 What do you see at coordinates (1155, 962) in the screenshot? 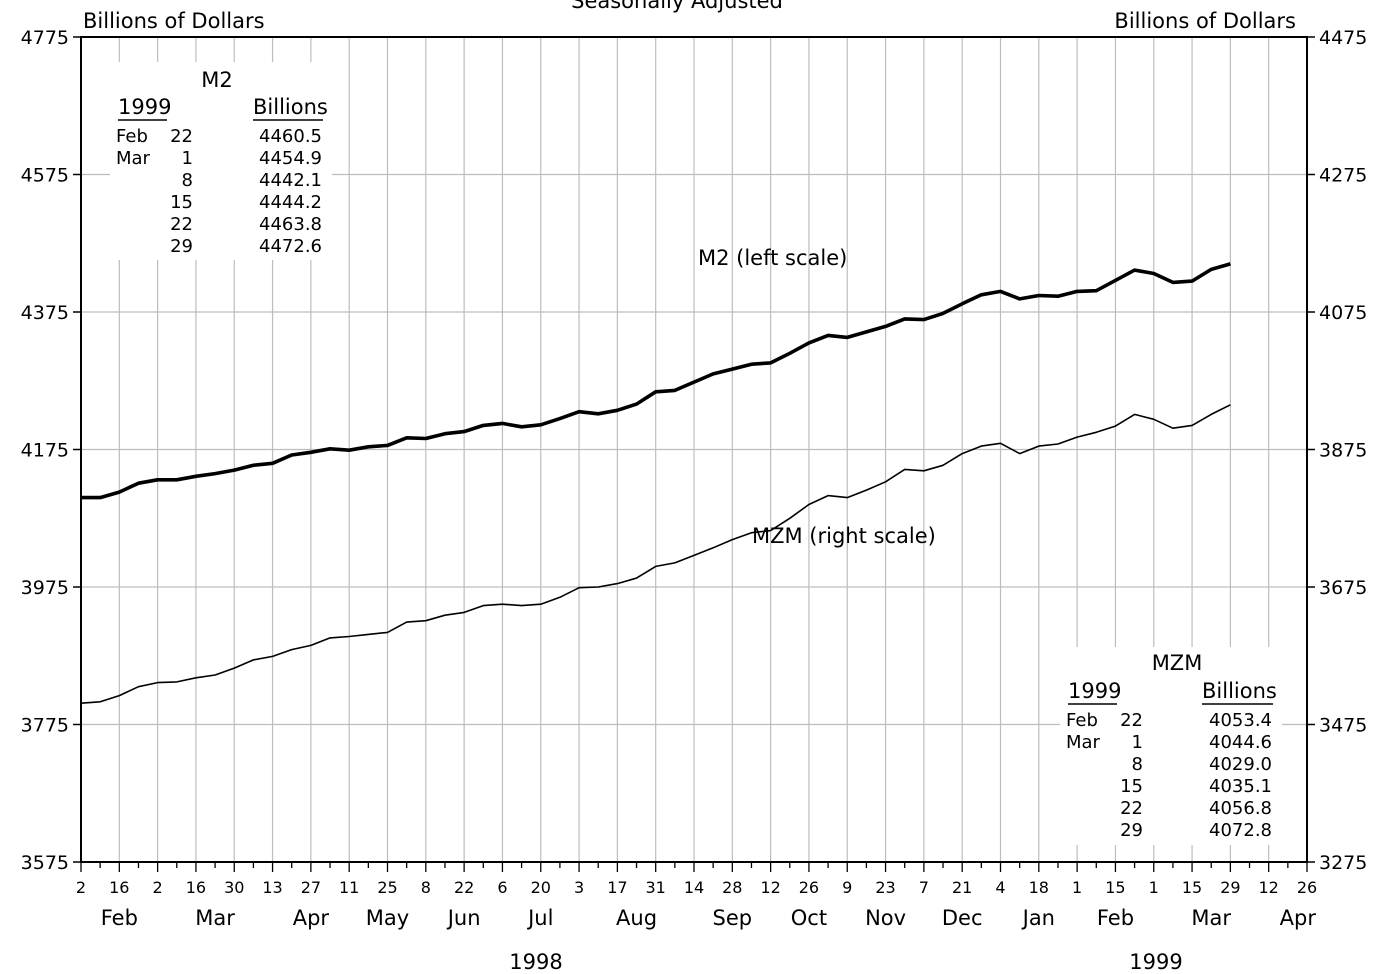
I see `year-label: 1999` at bounding box center [1155, 962].